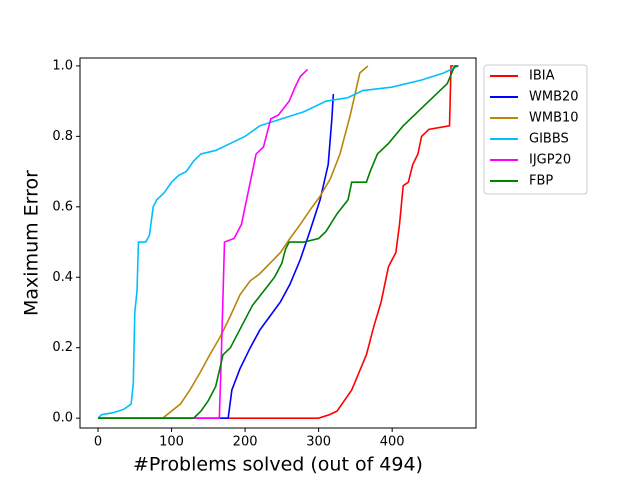  What do you see at coordinates (549, 139) in the screenshot?
I see `legend-label: GIBBS` at bounding box center [549, 139].